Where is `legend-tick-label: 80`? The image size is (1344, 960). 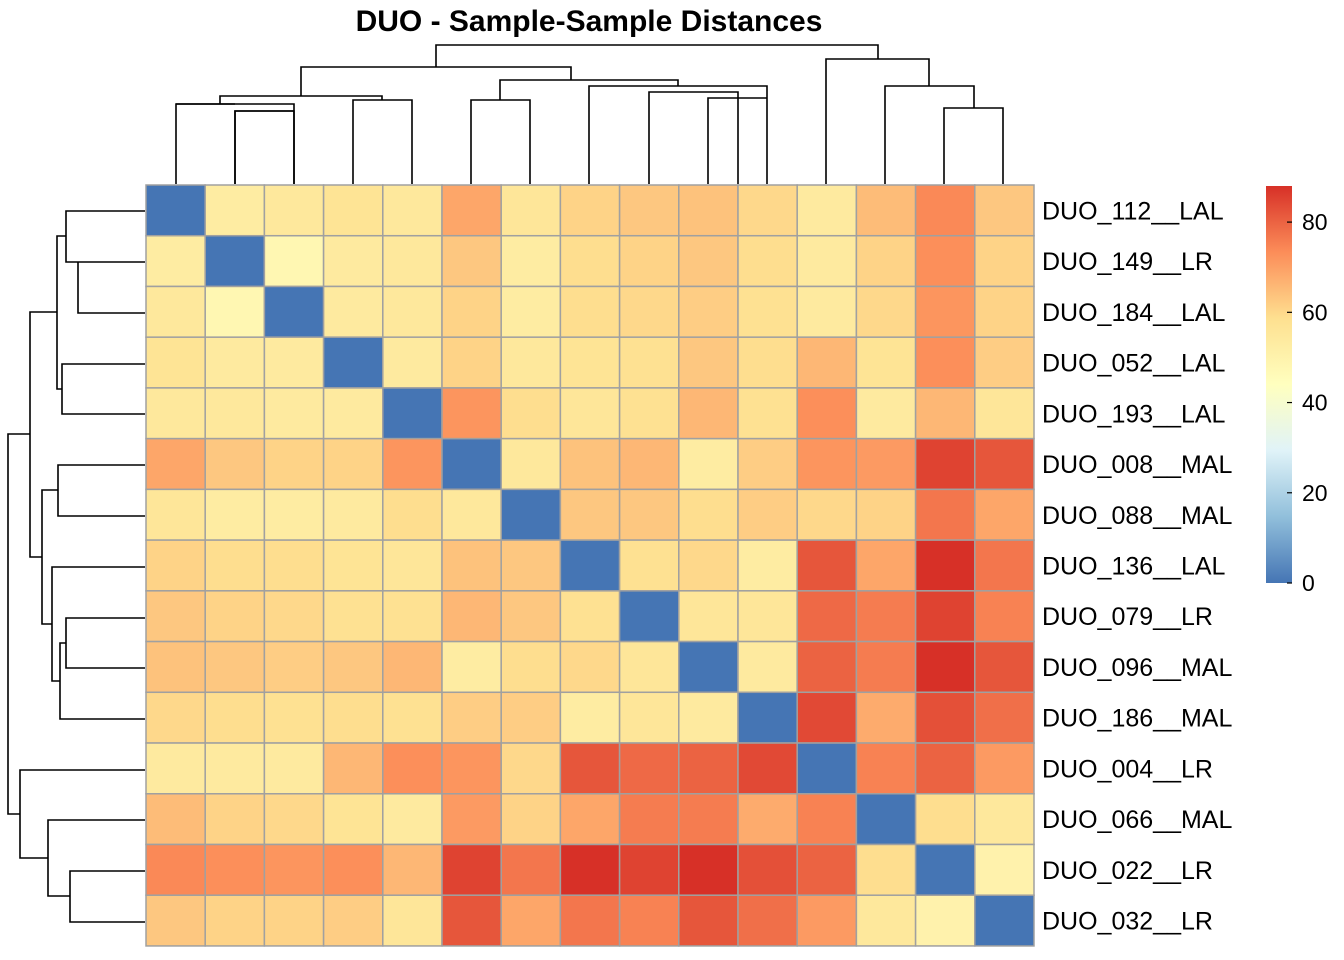
legend-tick-label: 80 is located at coordinates (1315, 222).